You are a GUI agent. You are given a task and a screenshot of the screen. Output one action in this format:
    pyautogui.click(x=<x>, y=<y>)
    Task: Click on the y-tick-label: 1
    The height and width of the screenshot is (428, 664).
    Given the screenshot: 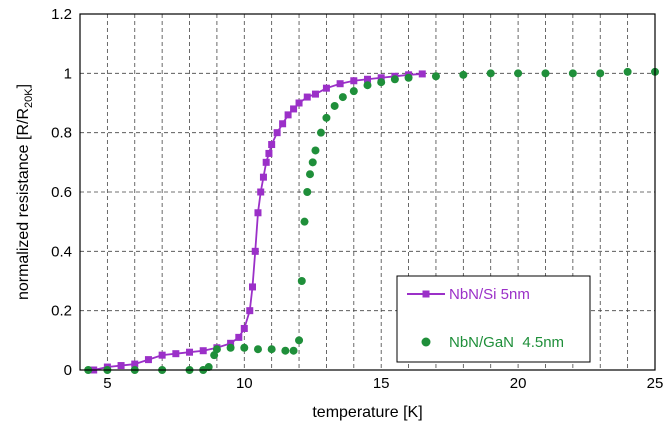 What is the action you would take?
    pyautogui.click(x=68, y=73)
    